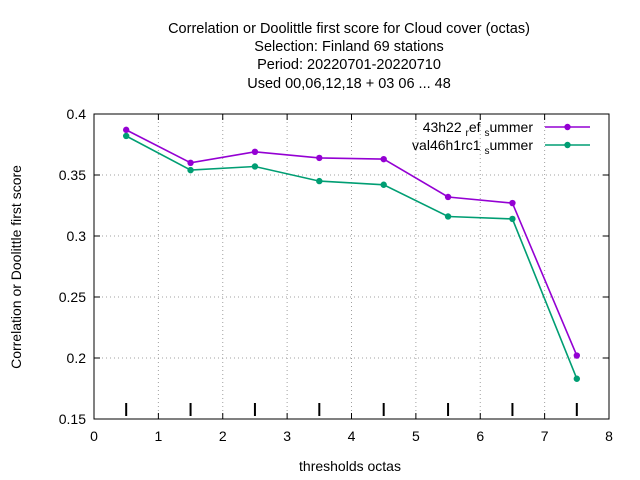 The image size is (640, 480). Describe the element at coordinates (545, 436) in the screenshot. I see `x-tick-label: 7` at that location.